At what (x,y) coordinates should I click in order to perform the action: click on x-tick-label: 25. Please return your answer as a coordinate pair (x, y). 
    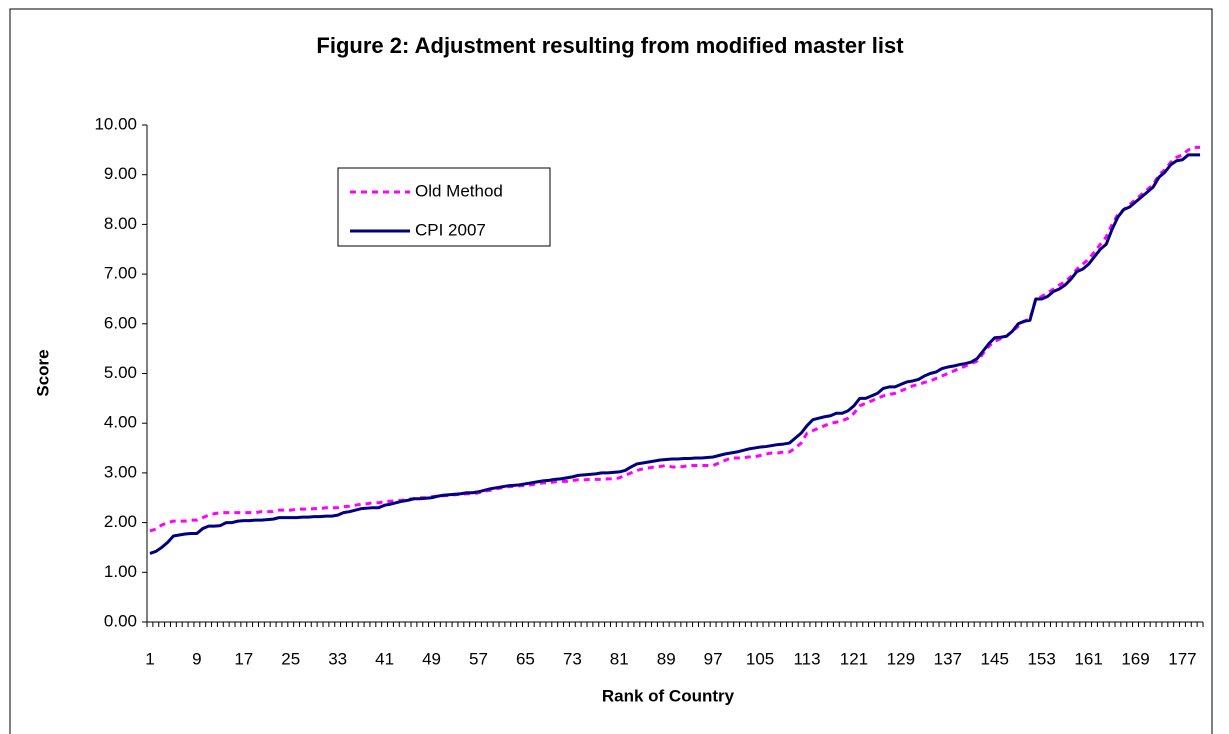
    Looking at the image, I should click on (290, 658).